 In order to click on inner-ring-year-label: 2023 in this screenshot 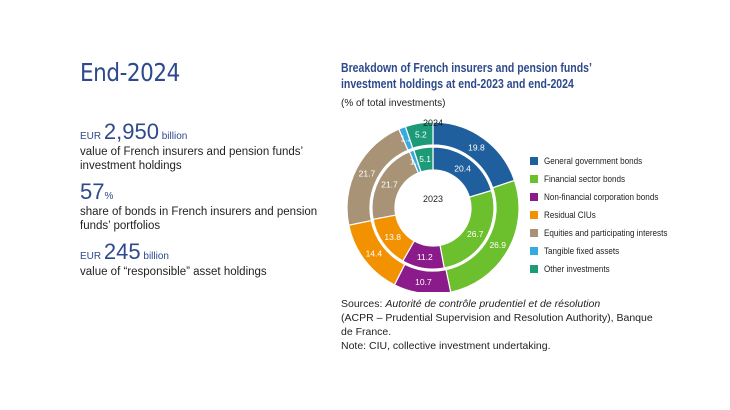, I will do `click(433, 199)`.